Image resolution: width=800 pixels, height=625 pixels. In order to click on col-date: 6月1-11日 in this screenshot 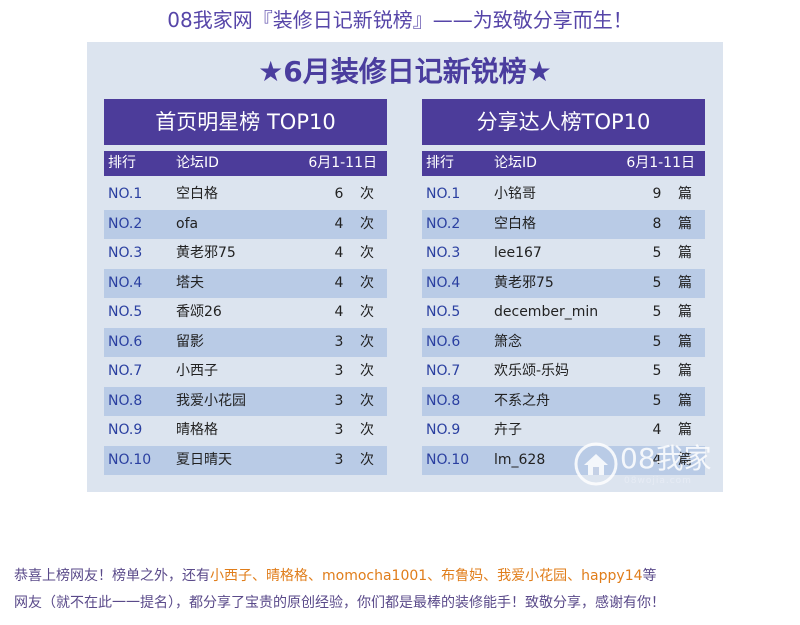, I will do `click(342, 163)`.